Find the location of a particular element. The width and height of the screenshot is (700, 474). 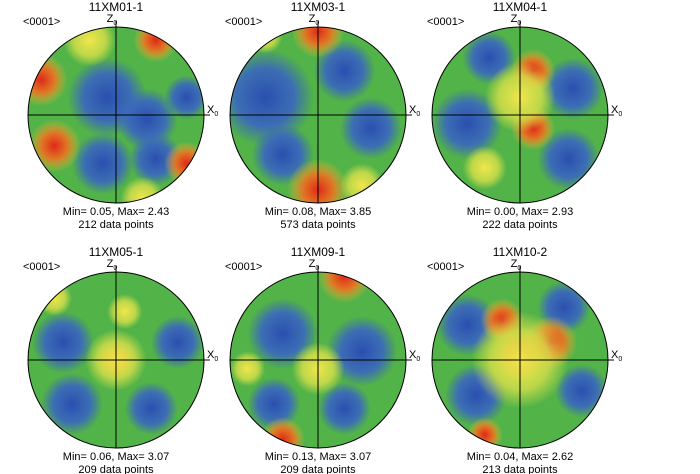

panel-title: 11XM03-1 is located at coordinates (318, 7).